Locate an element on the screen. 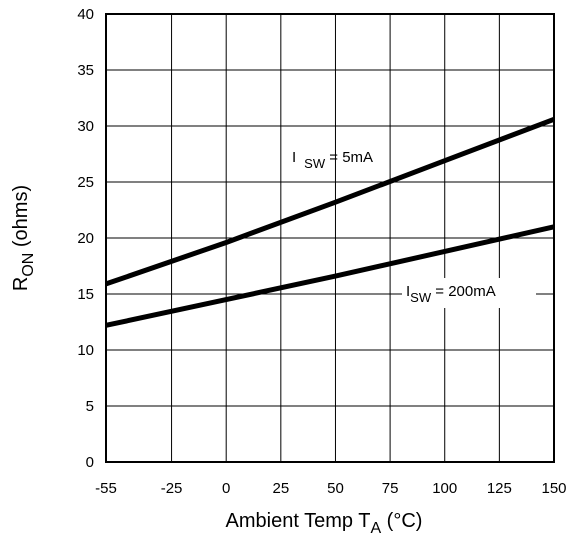 The width and height of the screenshot is (574, 538). y-axis-title: RON (ohms) is located at coordinates (23, 238).